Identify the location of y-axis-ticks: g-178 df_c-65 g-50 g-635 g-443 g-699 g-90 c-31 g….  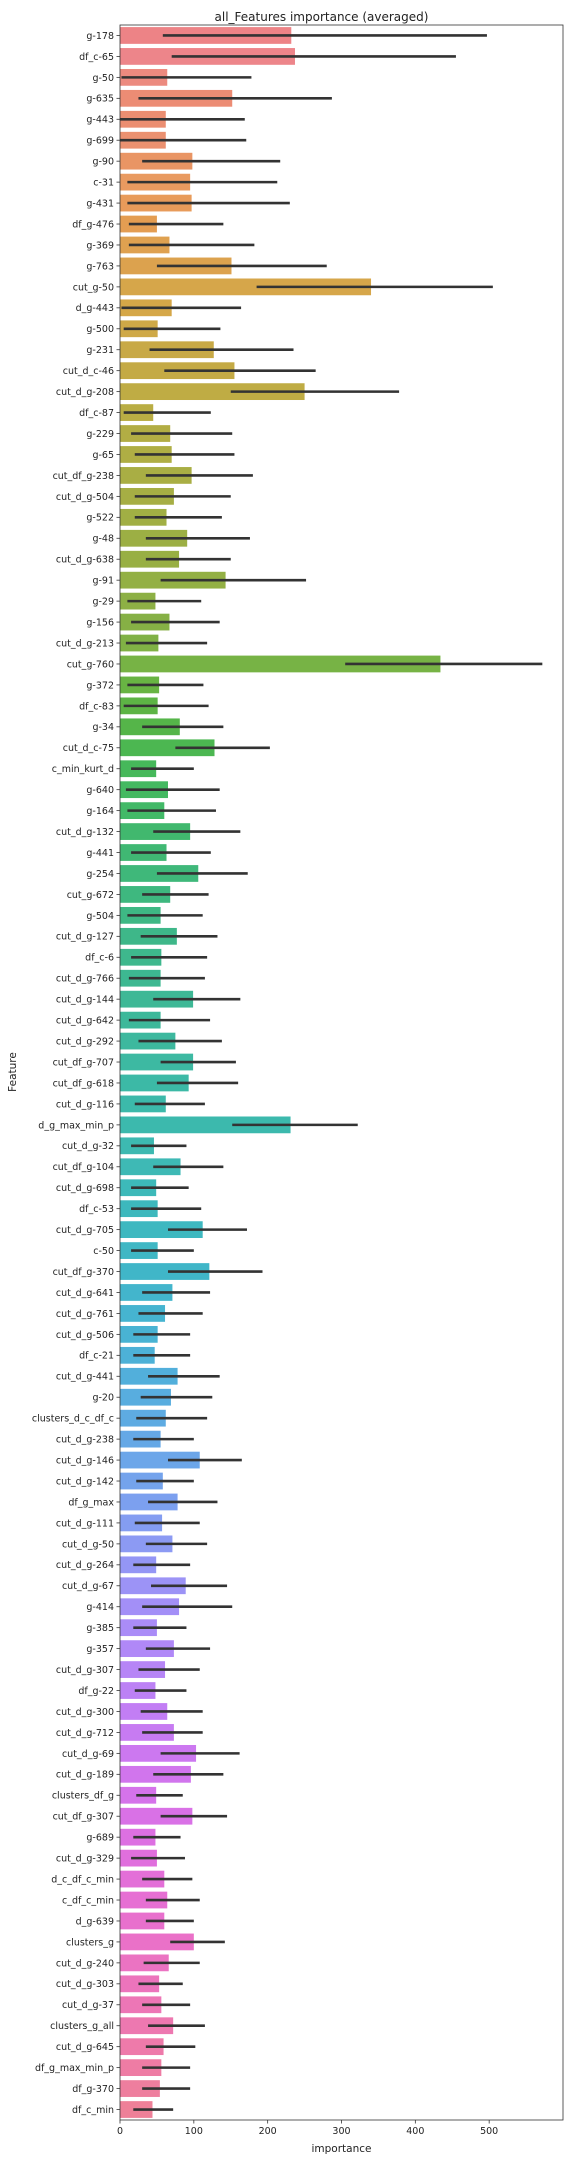
(76, 1073).